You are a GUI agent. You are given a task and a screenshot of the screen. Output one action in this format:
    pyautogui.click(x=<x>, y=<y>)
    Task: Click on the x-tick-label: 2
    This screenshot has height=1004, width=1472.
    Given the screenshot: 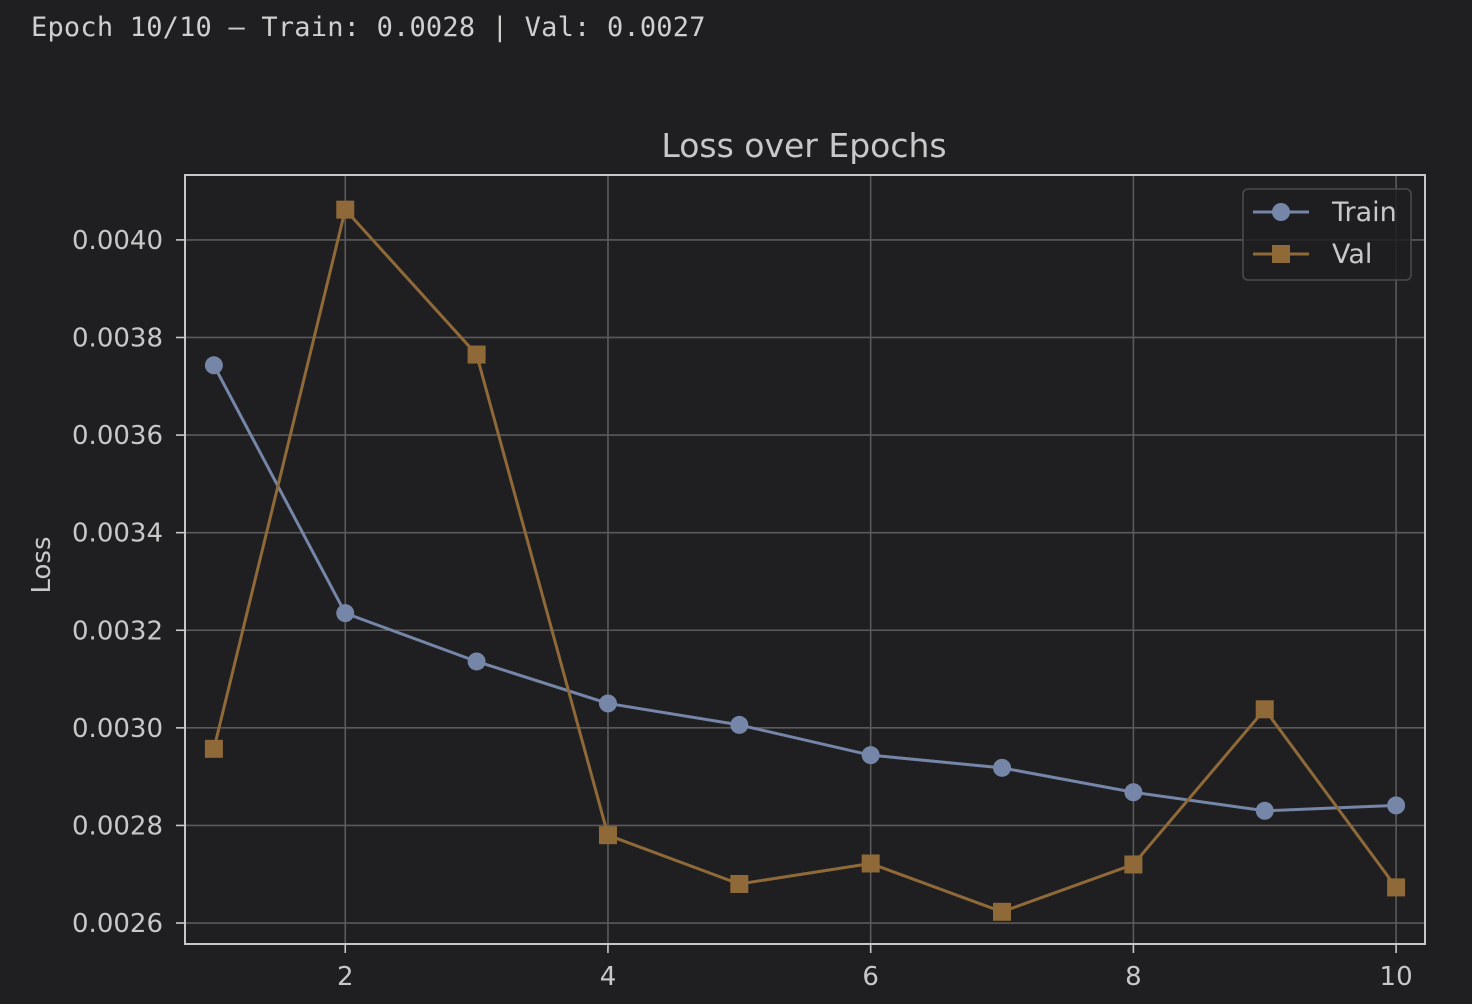 What is the action you would take?
    pyautogui.click(x=345, y=977)
    